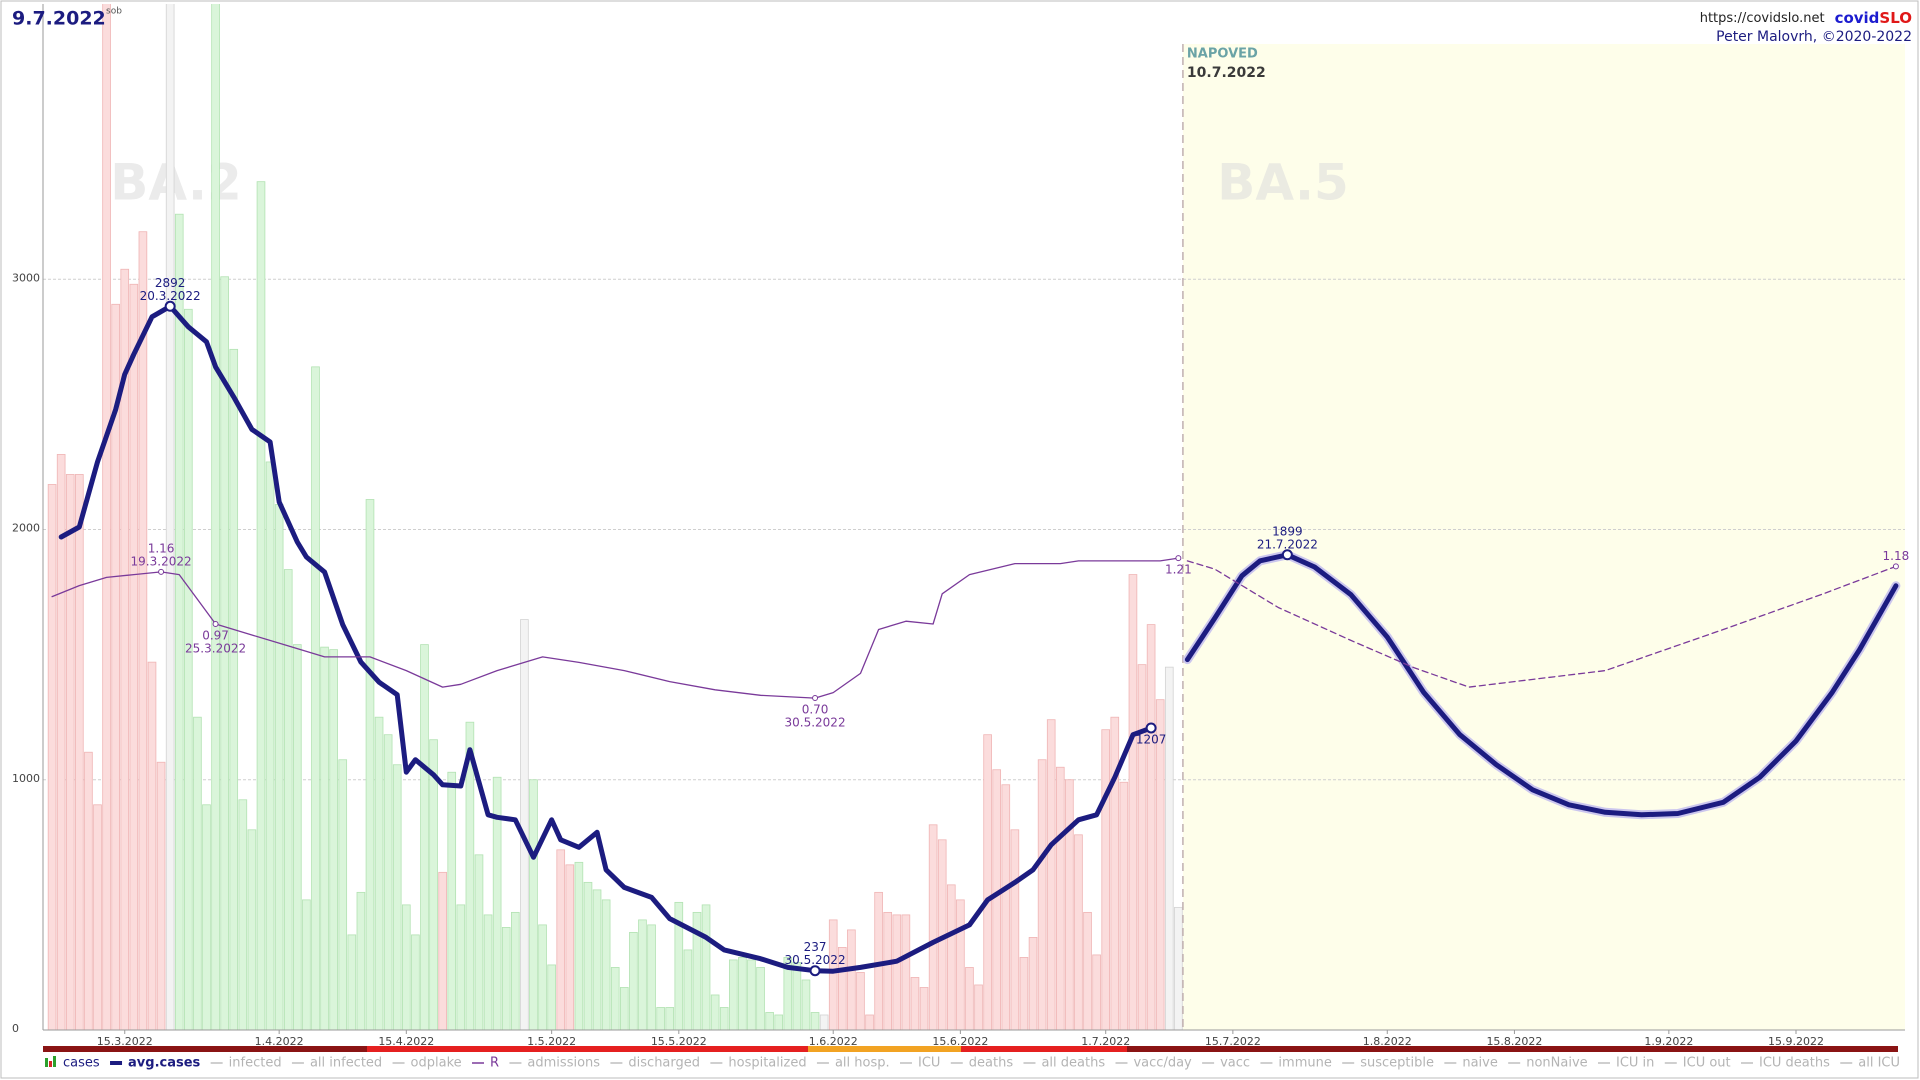  Describe the element at coordinates (853, 1063) in the screenshot. I see `legend-item: all hosp.` at that location.